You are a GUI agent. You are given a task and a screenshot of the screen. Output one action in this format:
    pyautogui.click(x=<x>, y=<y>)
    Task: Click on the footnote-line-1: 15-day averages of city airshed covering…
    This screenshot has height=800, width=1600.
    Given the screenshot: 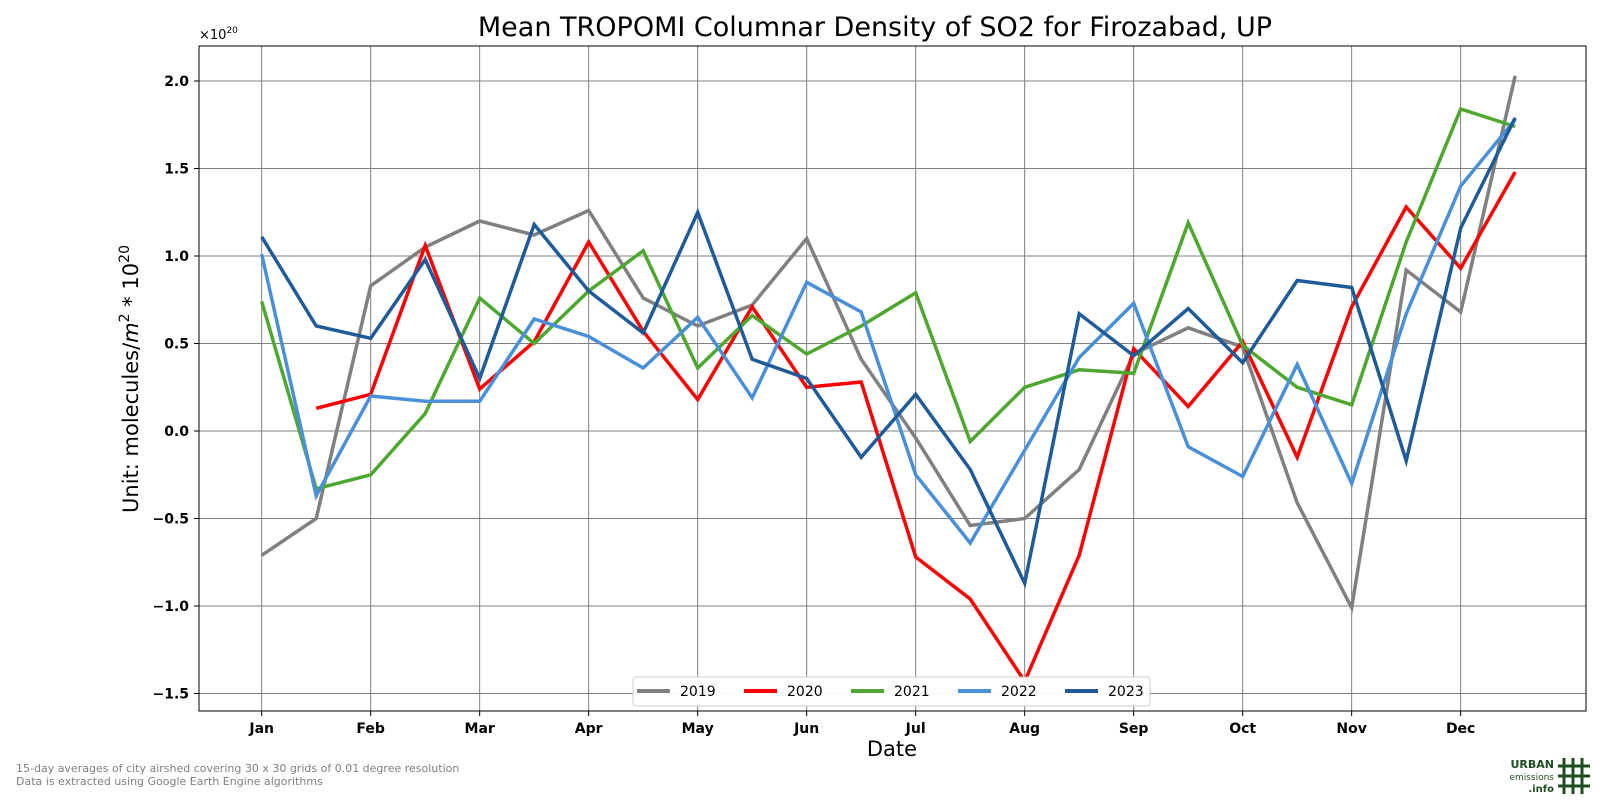 What is the action you would take?
    pyautogui.click(x=238, y=768)
    